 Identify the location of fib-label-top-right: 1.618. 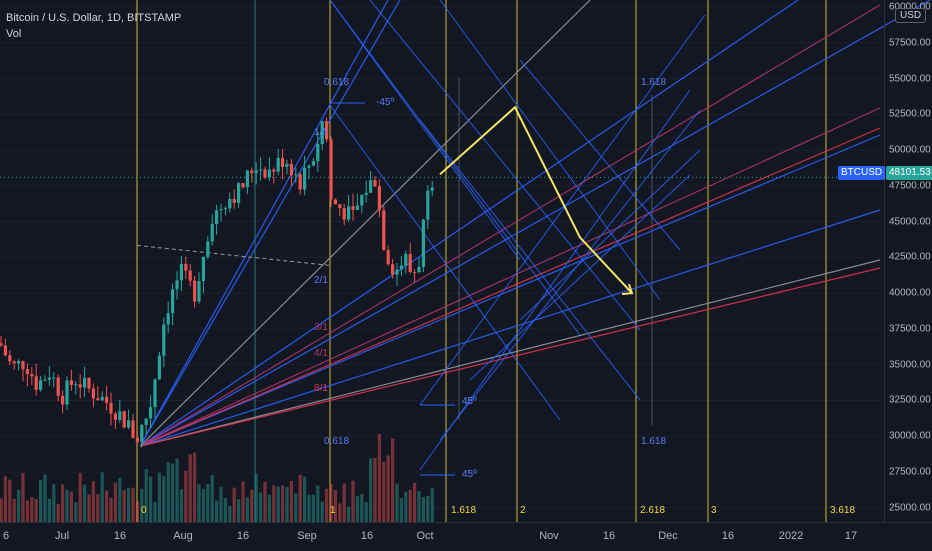
(654, 82).